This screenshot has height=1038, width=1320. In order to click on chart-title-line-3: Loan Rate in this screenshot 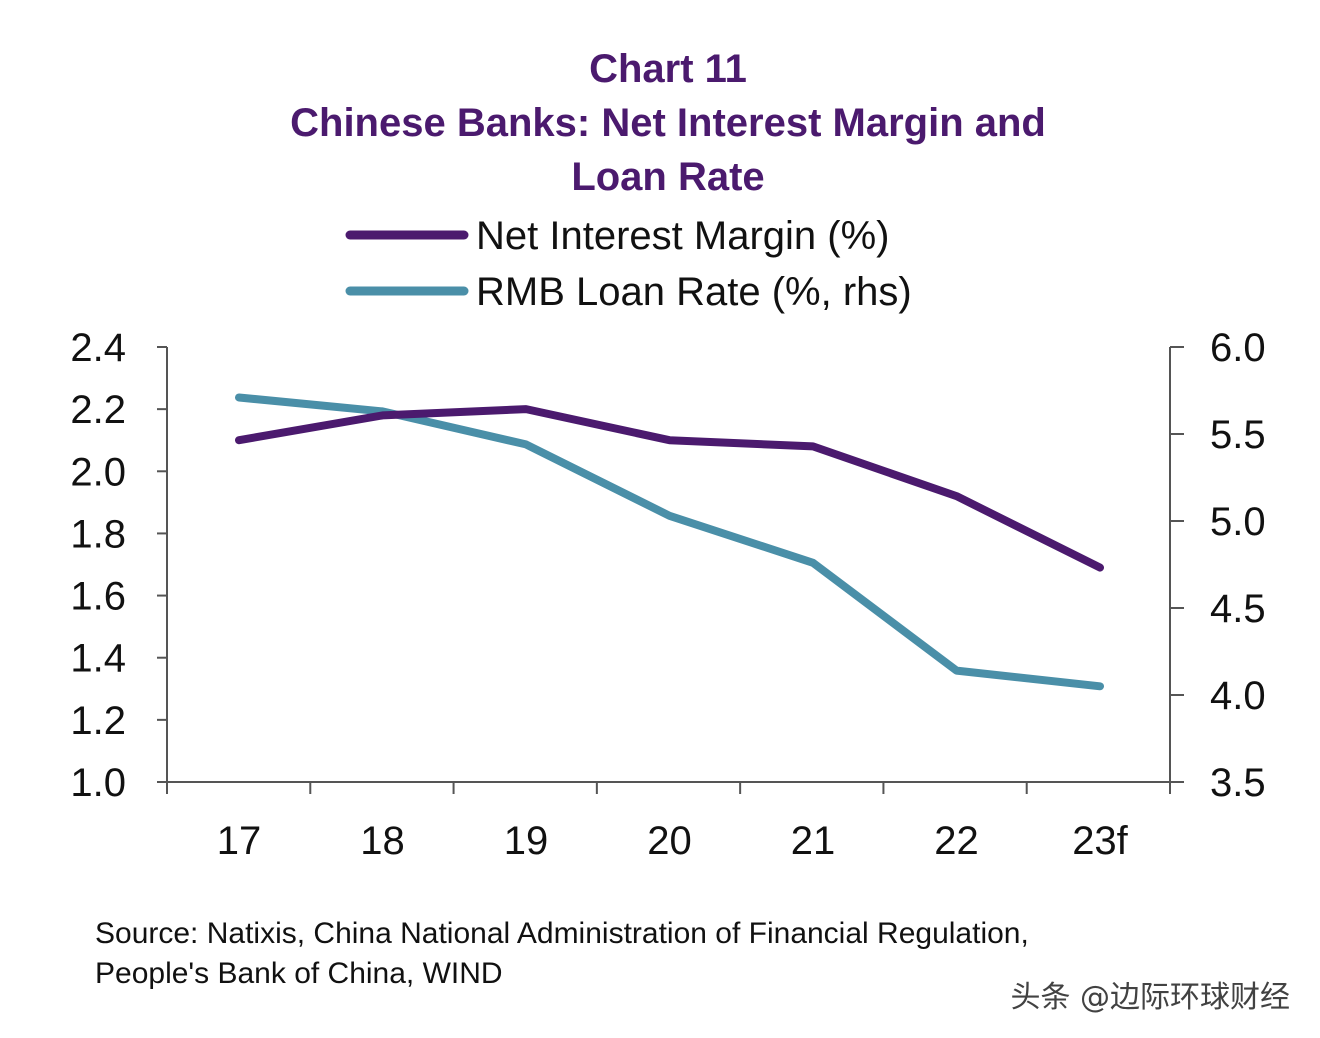, I will do `click(668, 177)`.